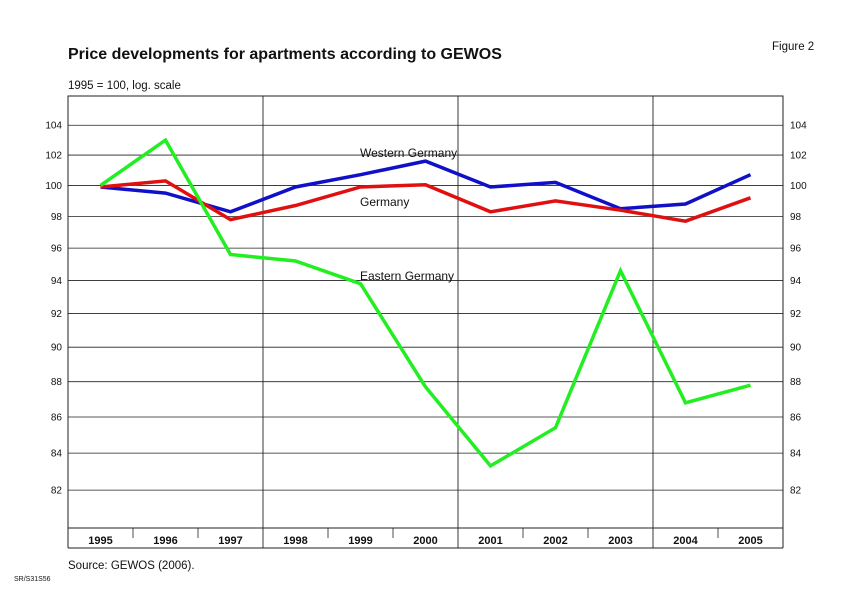  I want to click on y-tick-label-right: 98, so click(796, 217).